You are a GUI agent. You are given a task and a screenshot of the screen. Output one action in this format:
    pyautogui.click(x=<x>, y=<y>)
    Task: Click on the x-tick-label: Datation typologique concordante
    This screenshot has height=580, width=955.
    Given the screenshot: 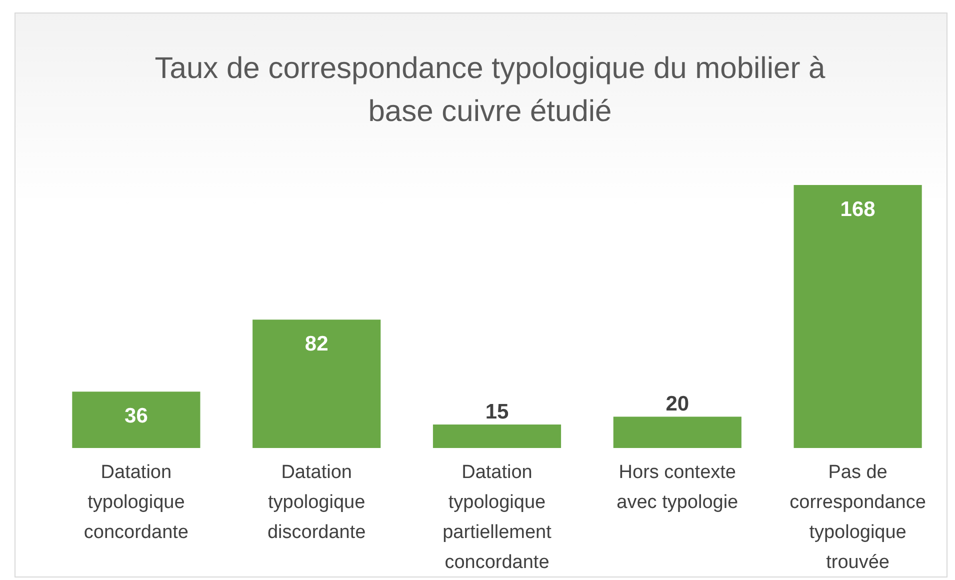 What is the action you would take?
    pyautogui.click(x=136, y=502)
    